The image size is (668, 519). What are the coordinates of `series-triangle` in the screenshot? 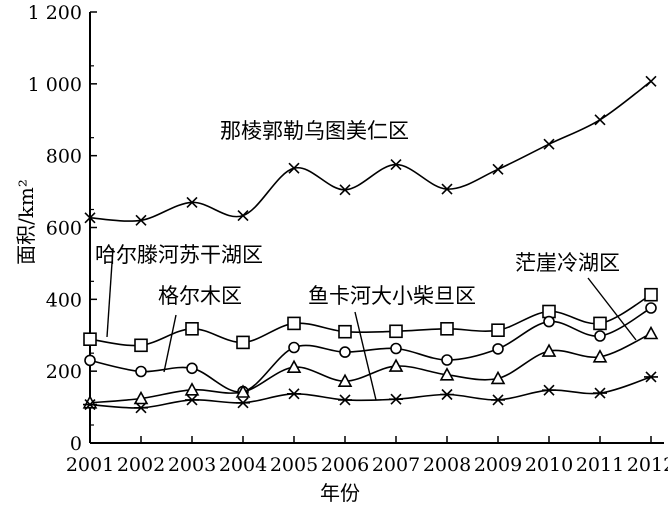 It's located at (370, 367).